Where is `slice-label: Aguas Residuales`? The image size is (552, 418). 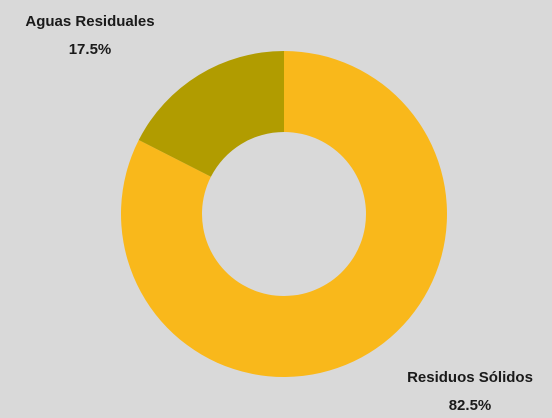 slice-label: Aguas Residuales is located at coordinates (89, 21).